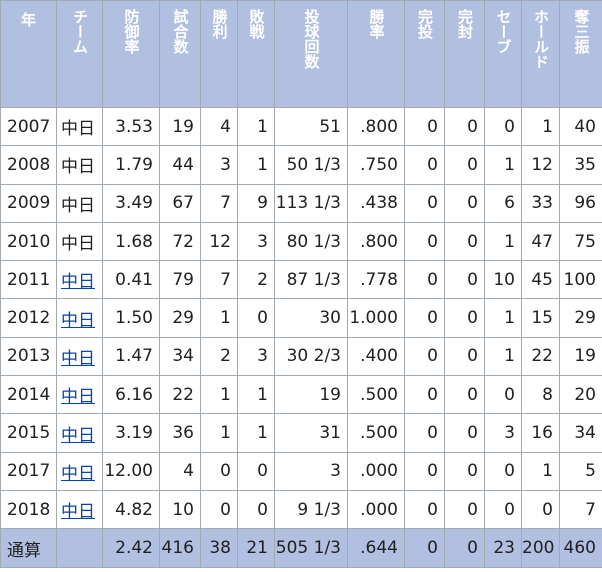  What do you see at coordinates (424, 548) in the screenshot?
I see `total-complete-games: 0` at bounding box center [424, 548].